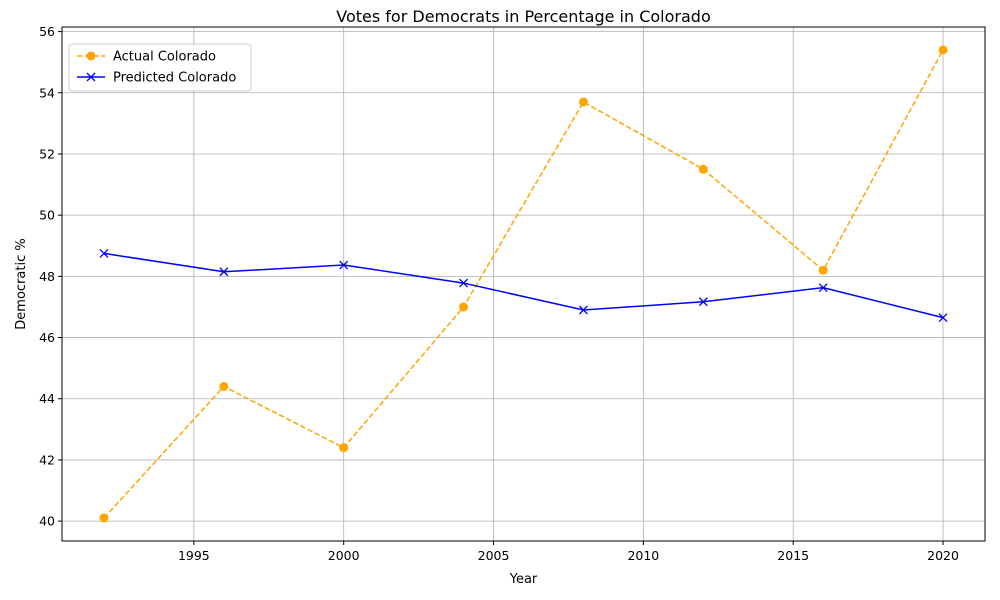 This screenshot has width=1000, height=600. I want to click on x-tick-label: 2020, so click(943, 555).